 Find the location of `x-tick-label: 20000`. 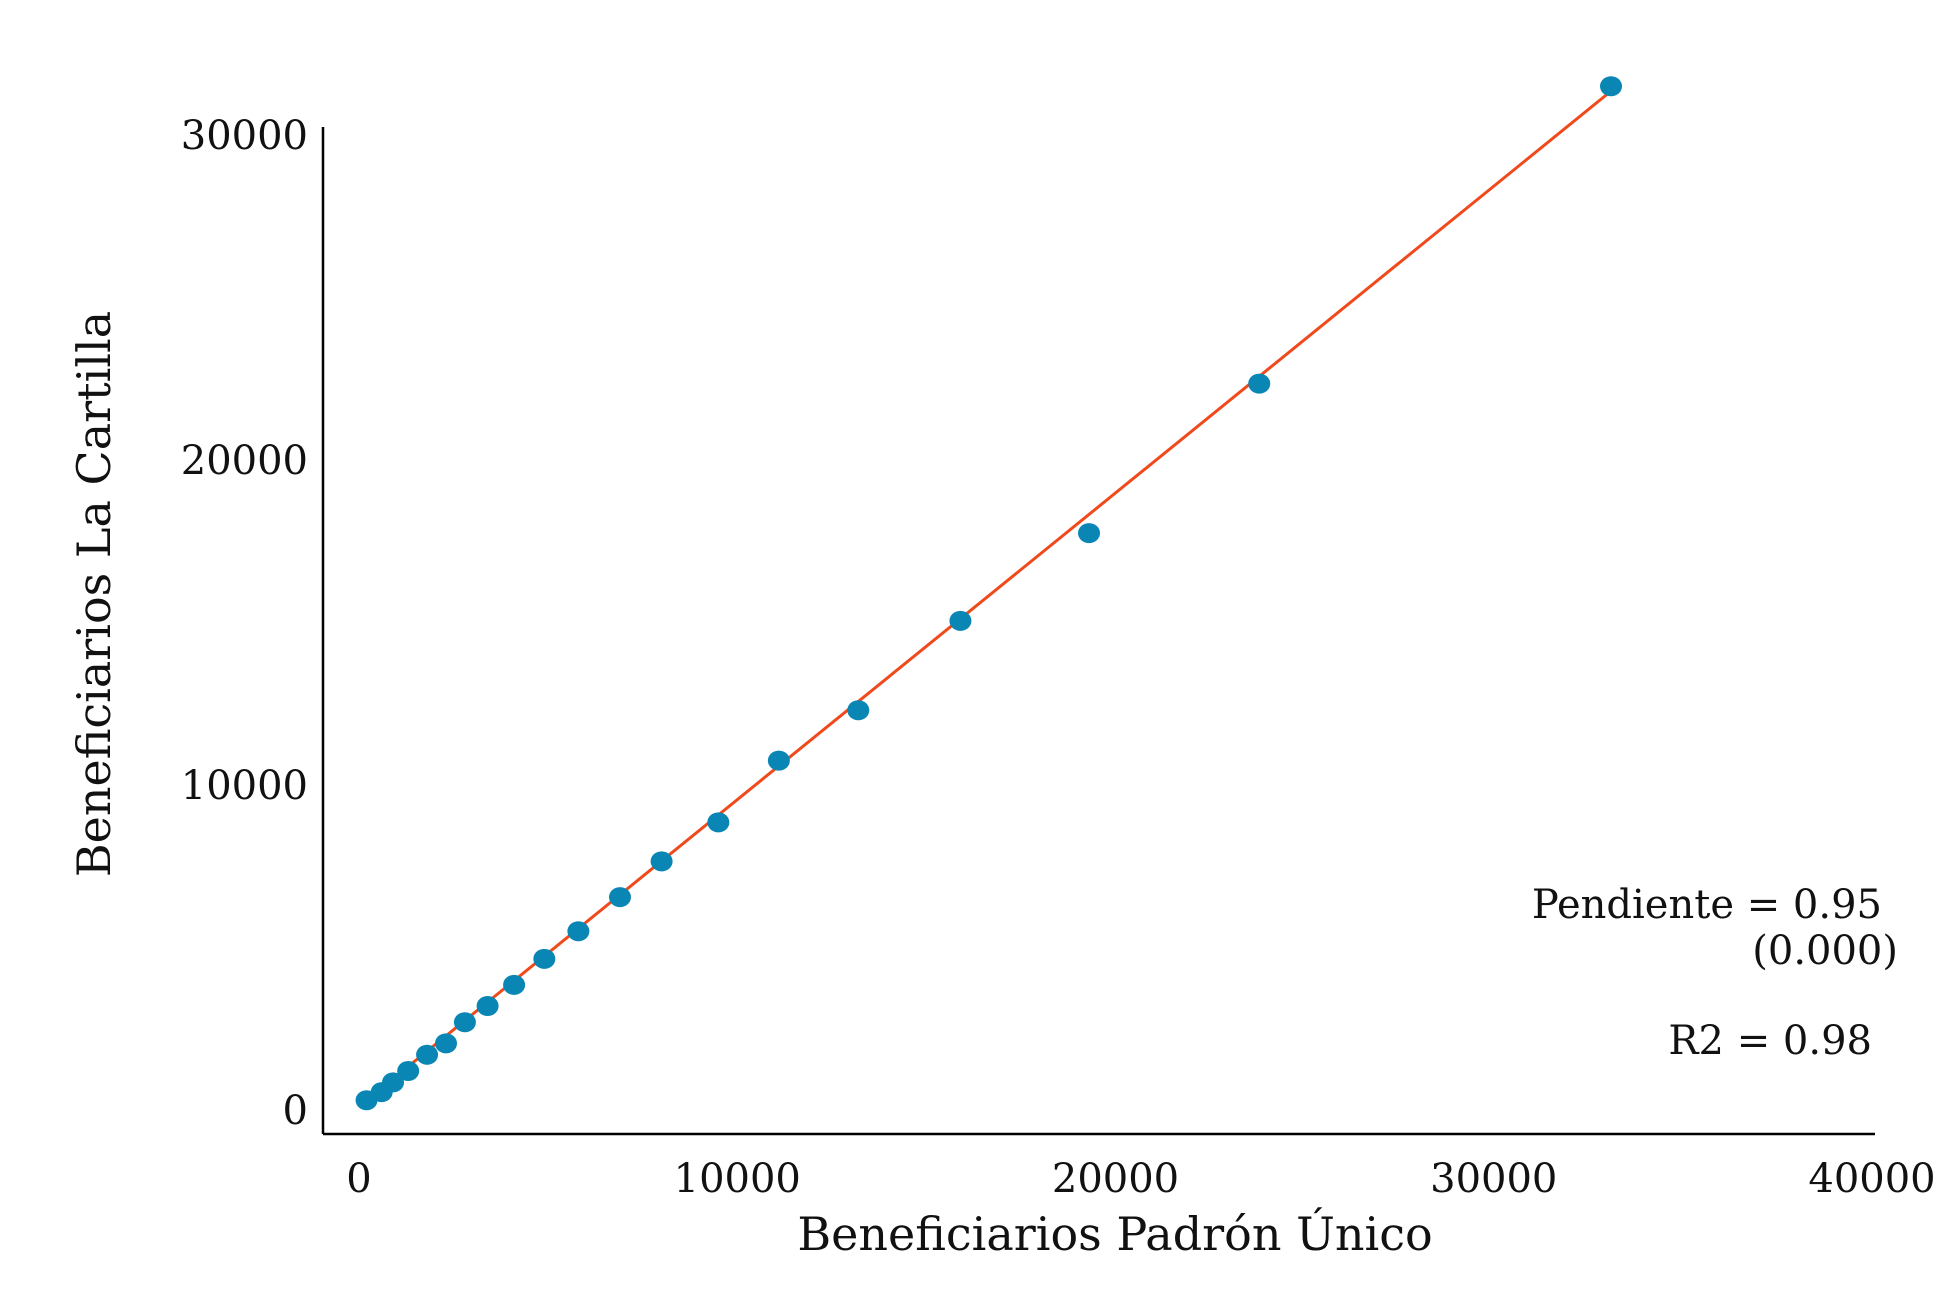

x-tick-label: 20000 is located at coordinates (1115, 1179).